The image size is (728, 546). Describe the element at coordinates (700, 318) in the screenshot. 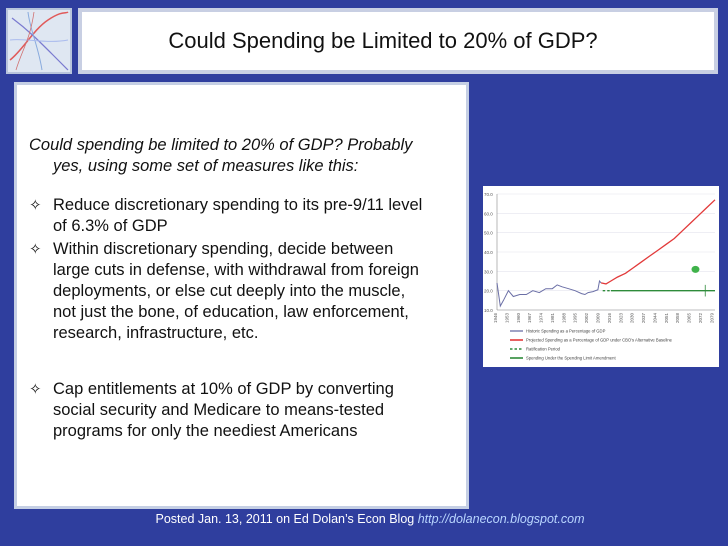

I see `x-tick-label: 2072` at that location.